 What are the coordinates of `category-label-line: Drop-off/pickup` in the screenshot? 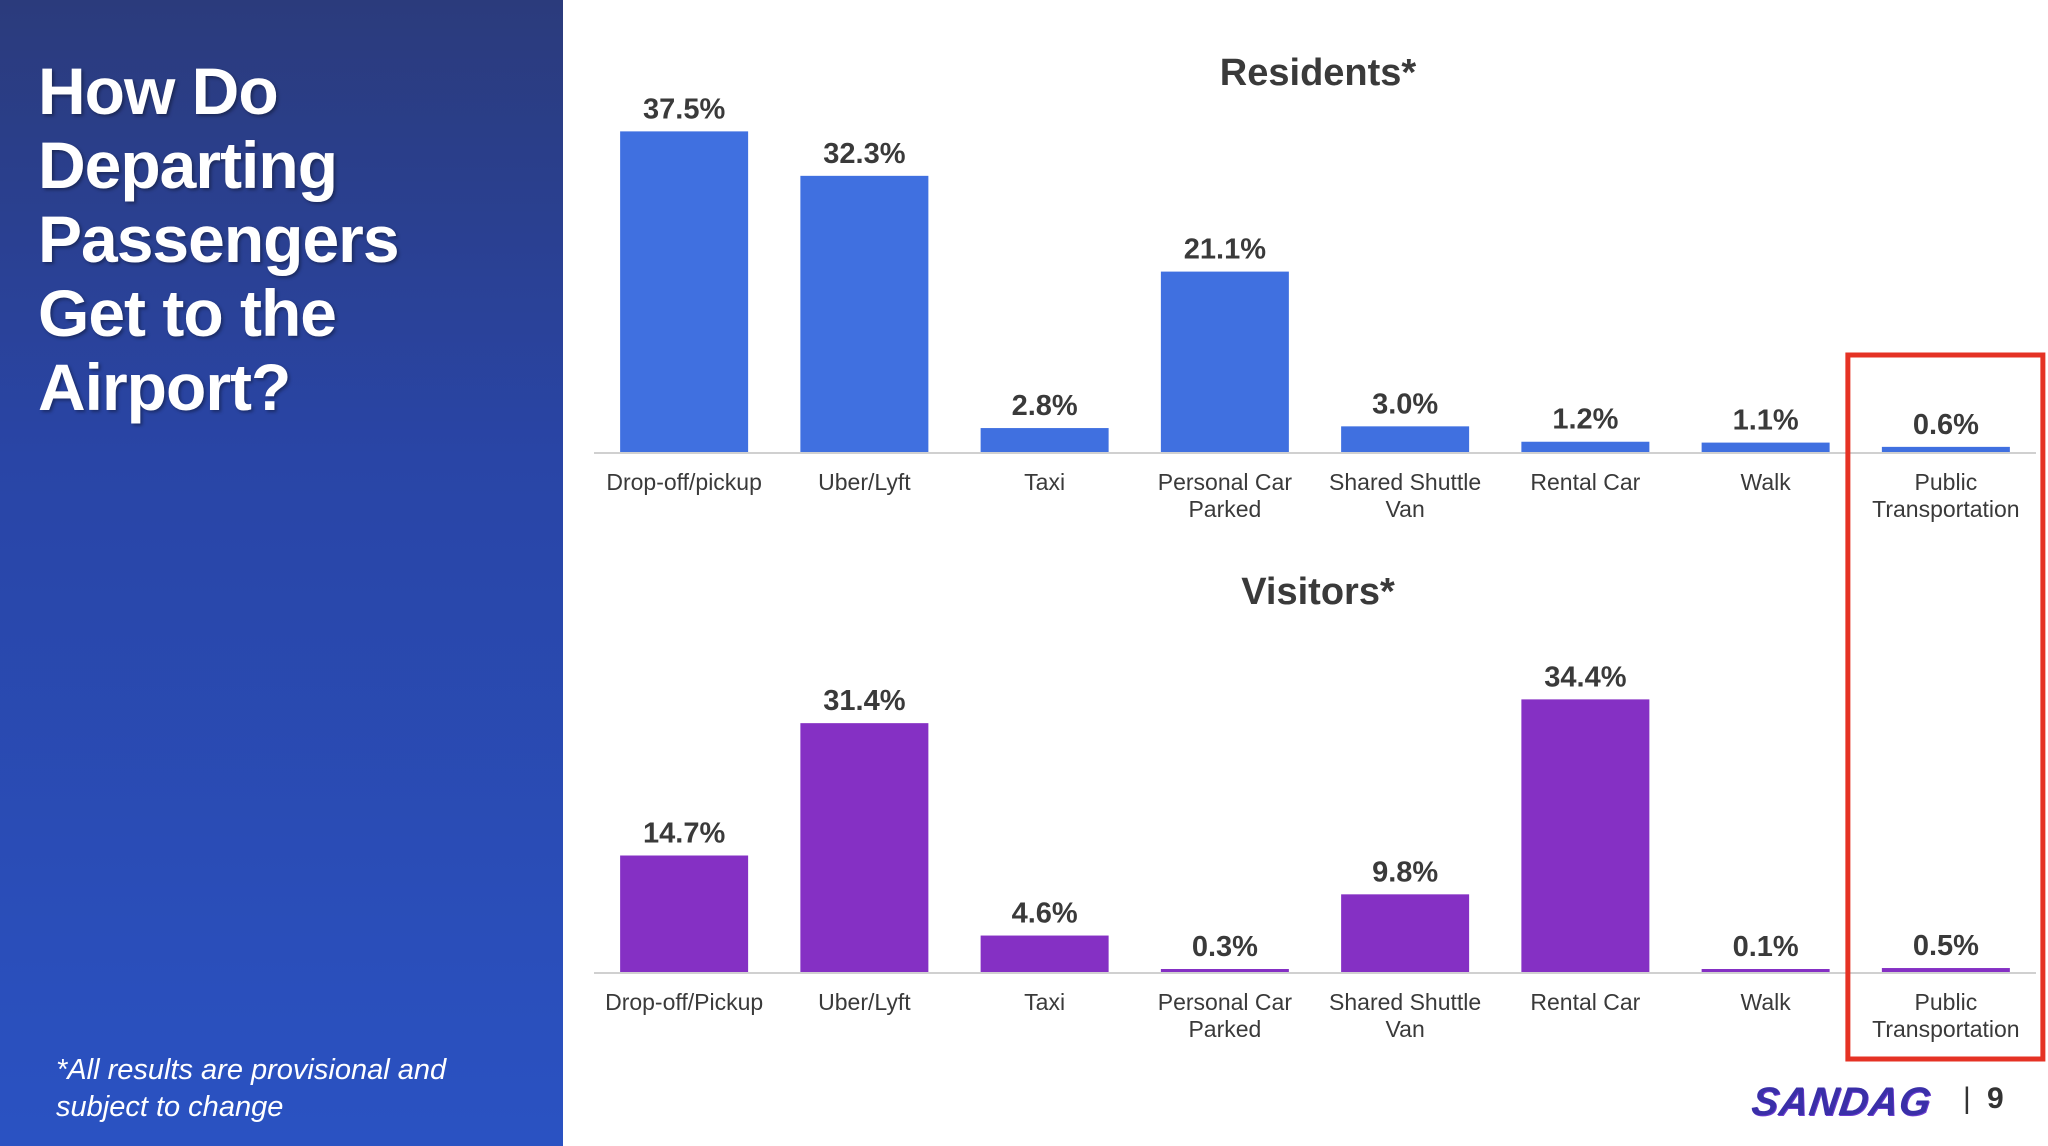 It's located at (684, 482).